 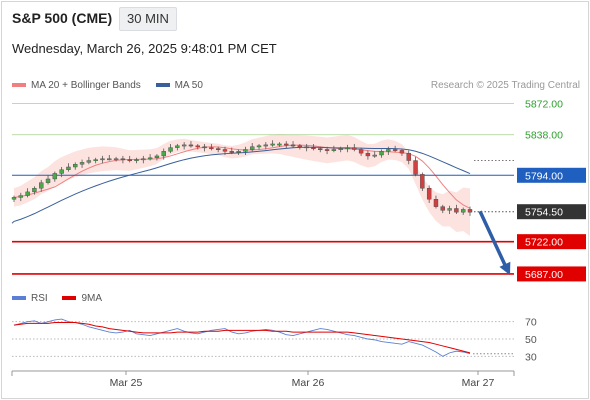 I want to click on forecast-arrow-shaft, so click(x=493, y=239).